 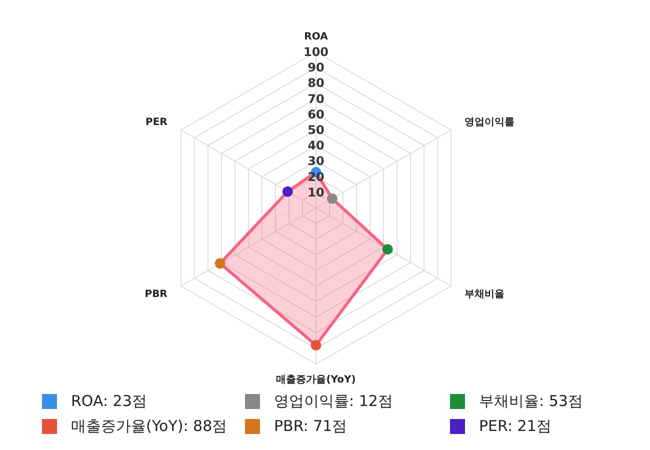 What do you see at coordinates (311, 426) in the screenshot?
I see `text: PBR: 71점` at bounding box center [311, 426].